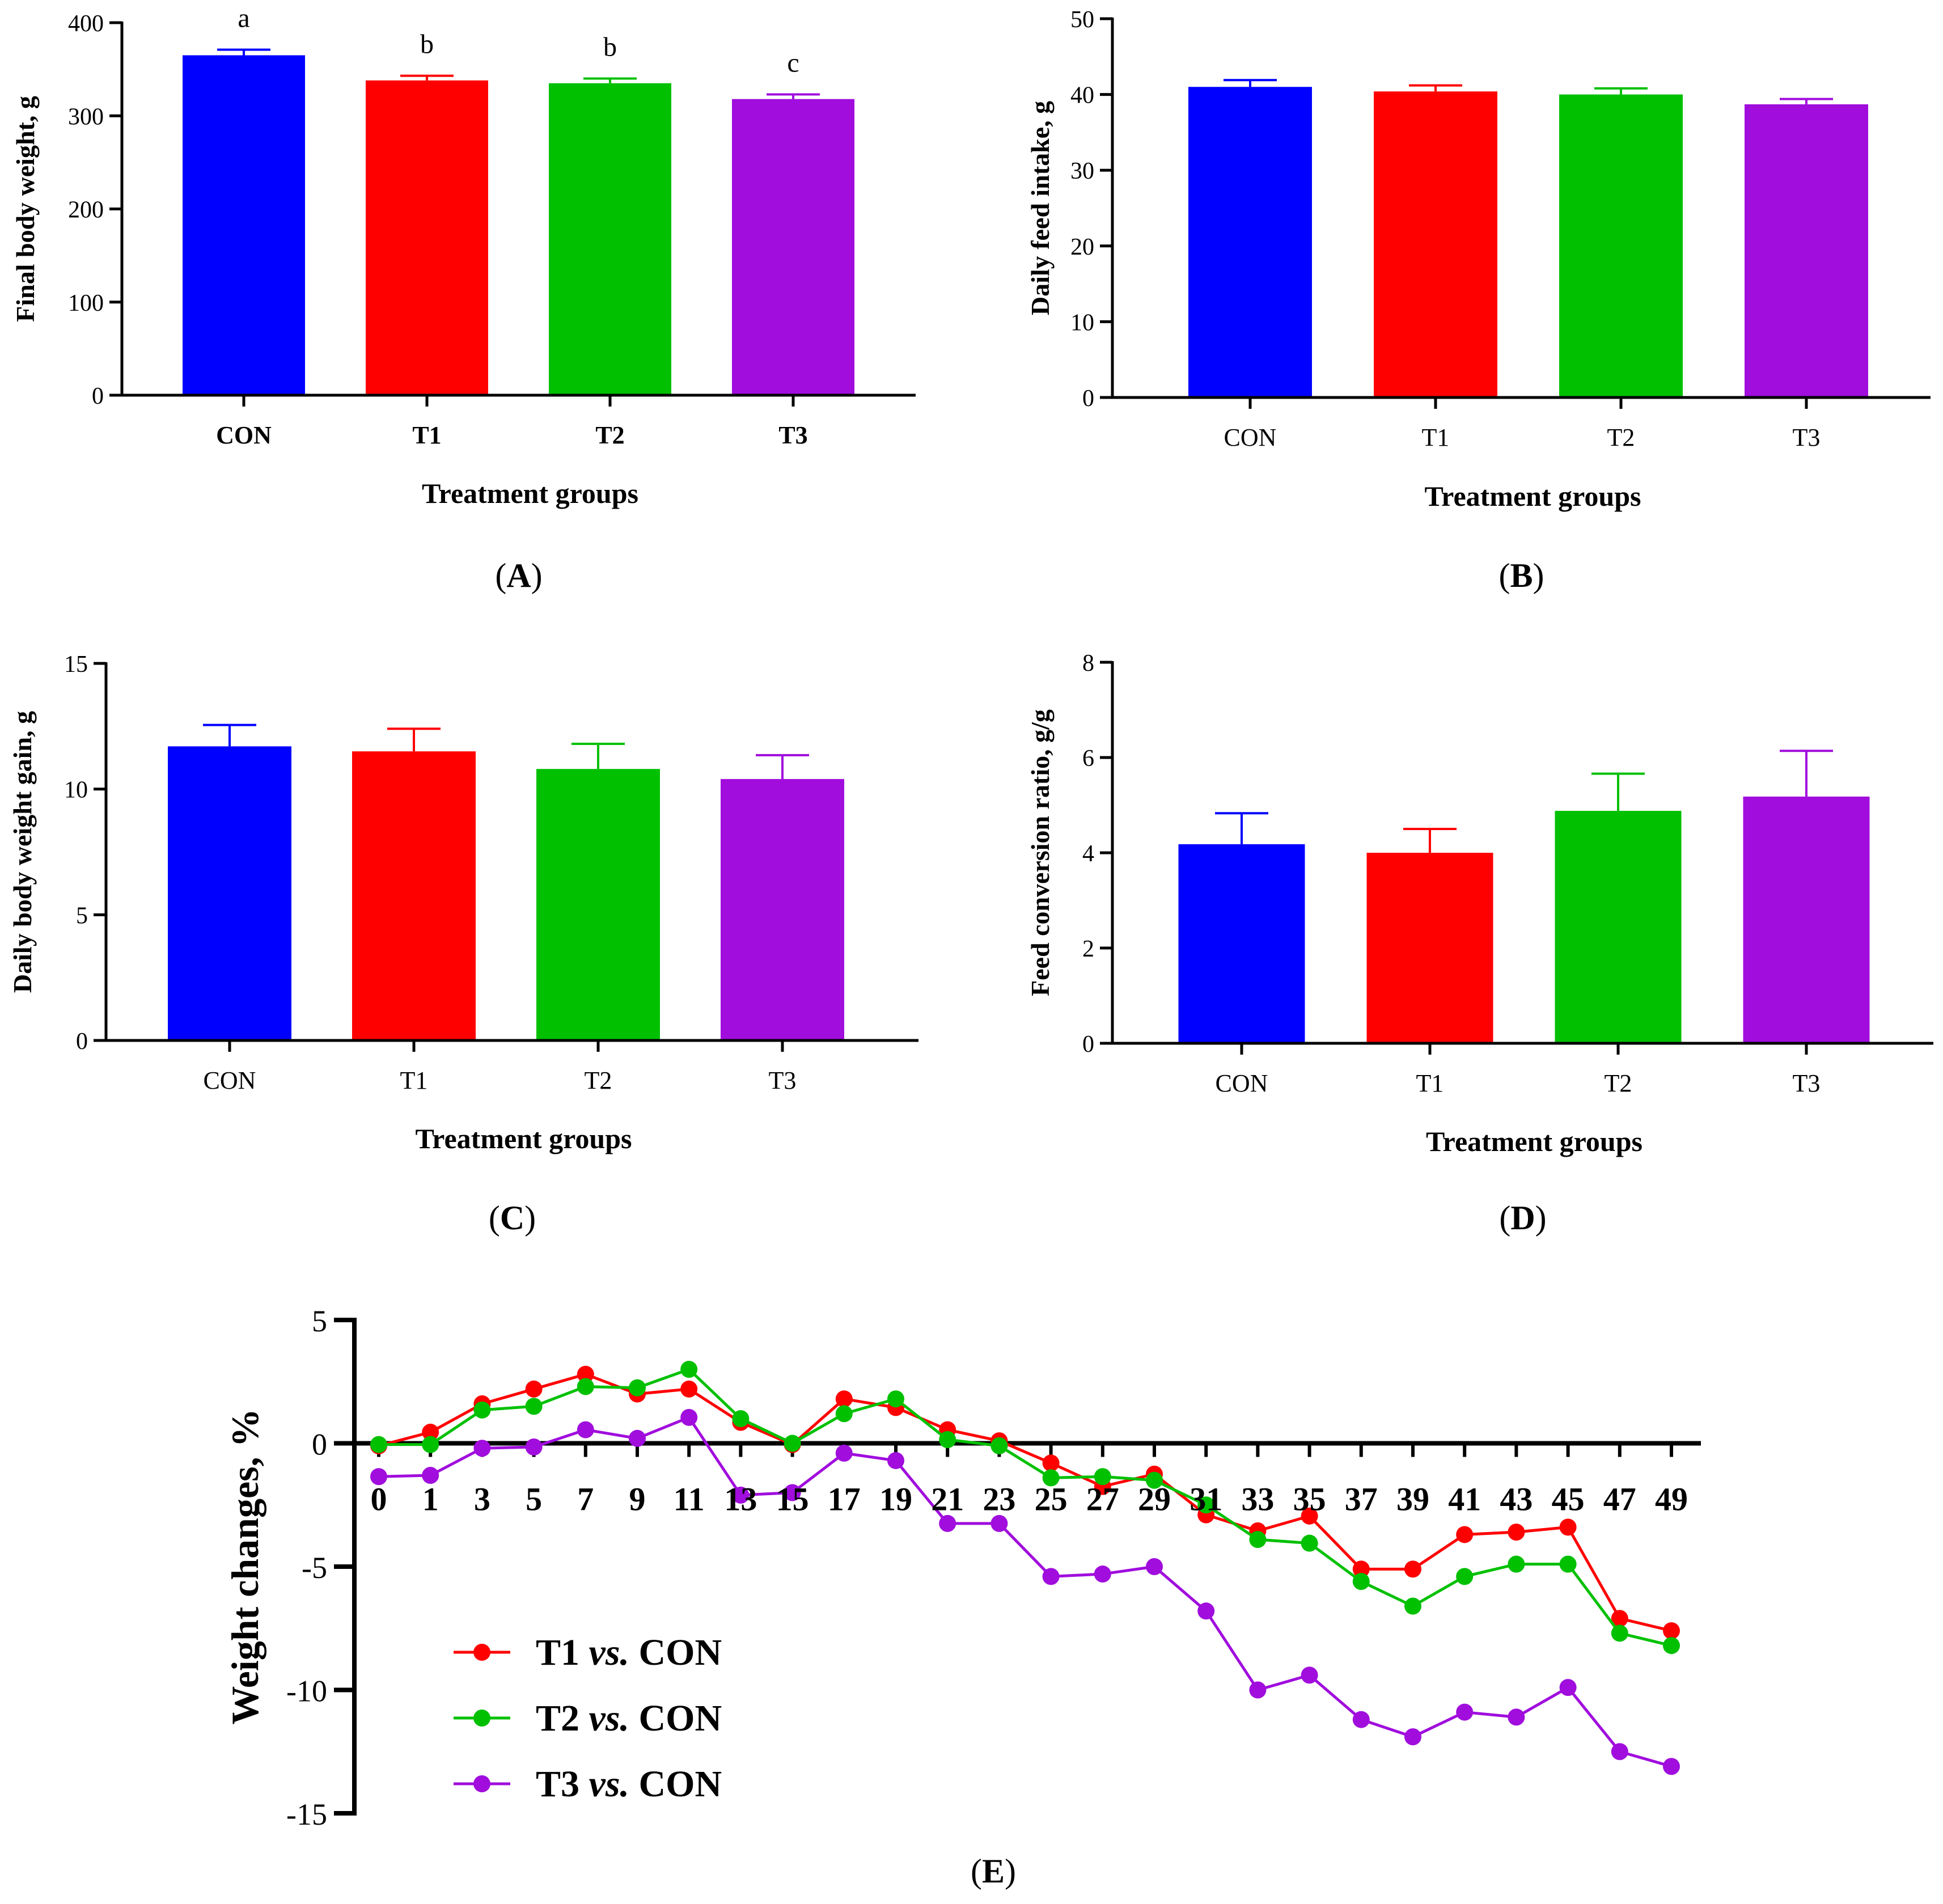 This screenshot has width=1943, height=1904. What do you see at coordinates (895, 1499) in the screenshot?
I see `x-tick-label: 19` at bounding box center [895, 1499].